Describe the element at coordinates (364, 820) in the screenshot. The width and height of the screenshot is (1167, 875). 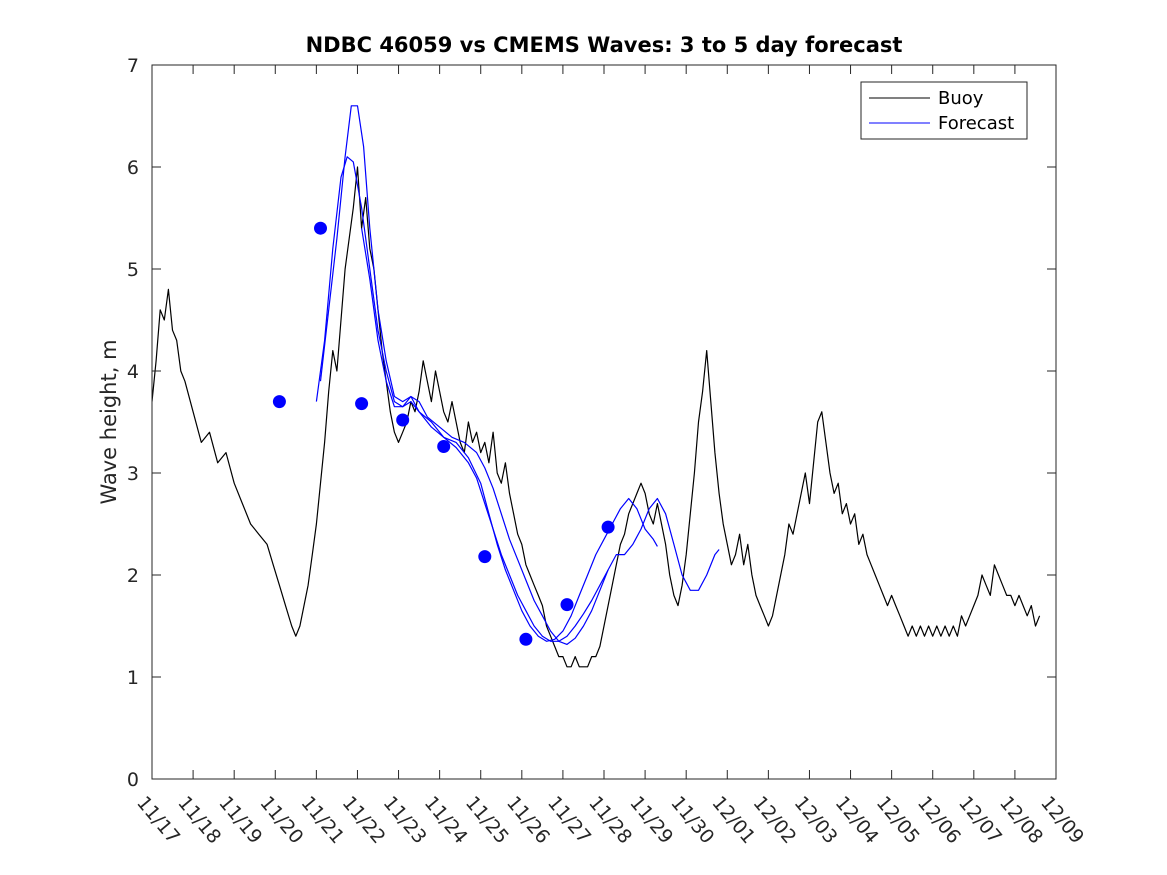
I see `x-tick-label-5: 11/22` at that location.